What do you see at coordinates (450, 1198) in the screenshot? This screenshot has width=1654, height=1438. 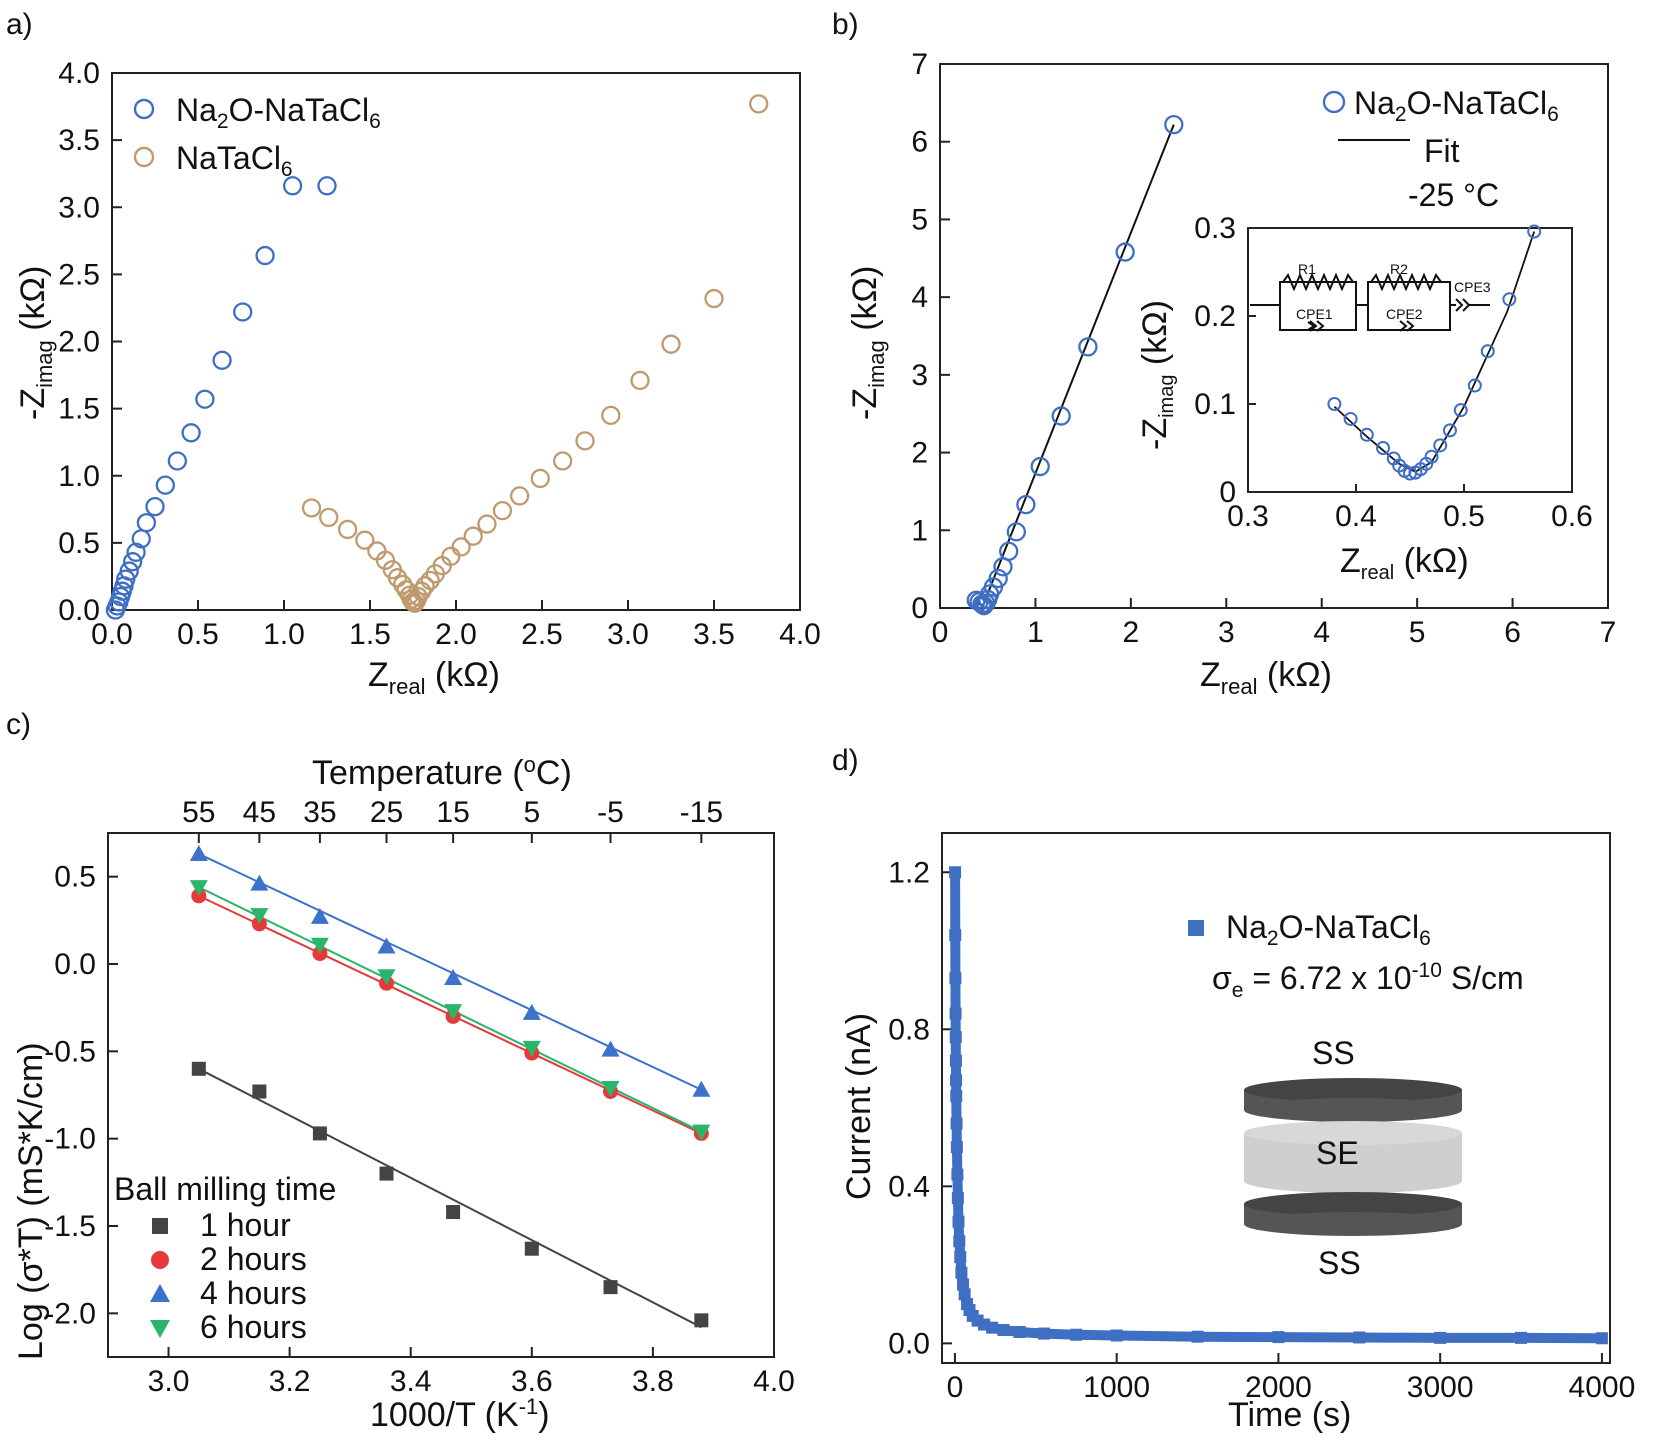 I see `fit-line-1-hour` at bounding box center [450, 1198].